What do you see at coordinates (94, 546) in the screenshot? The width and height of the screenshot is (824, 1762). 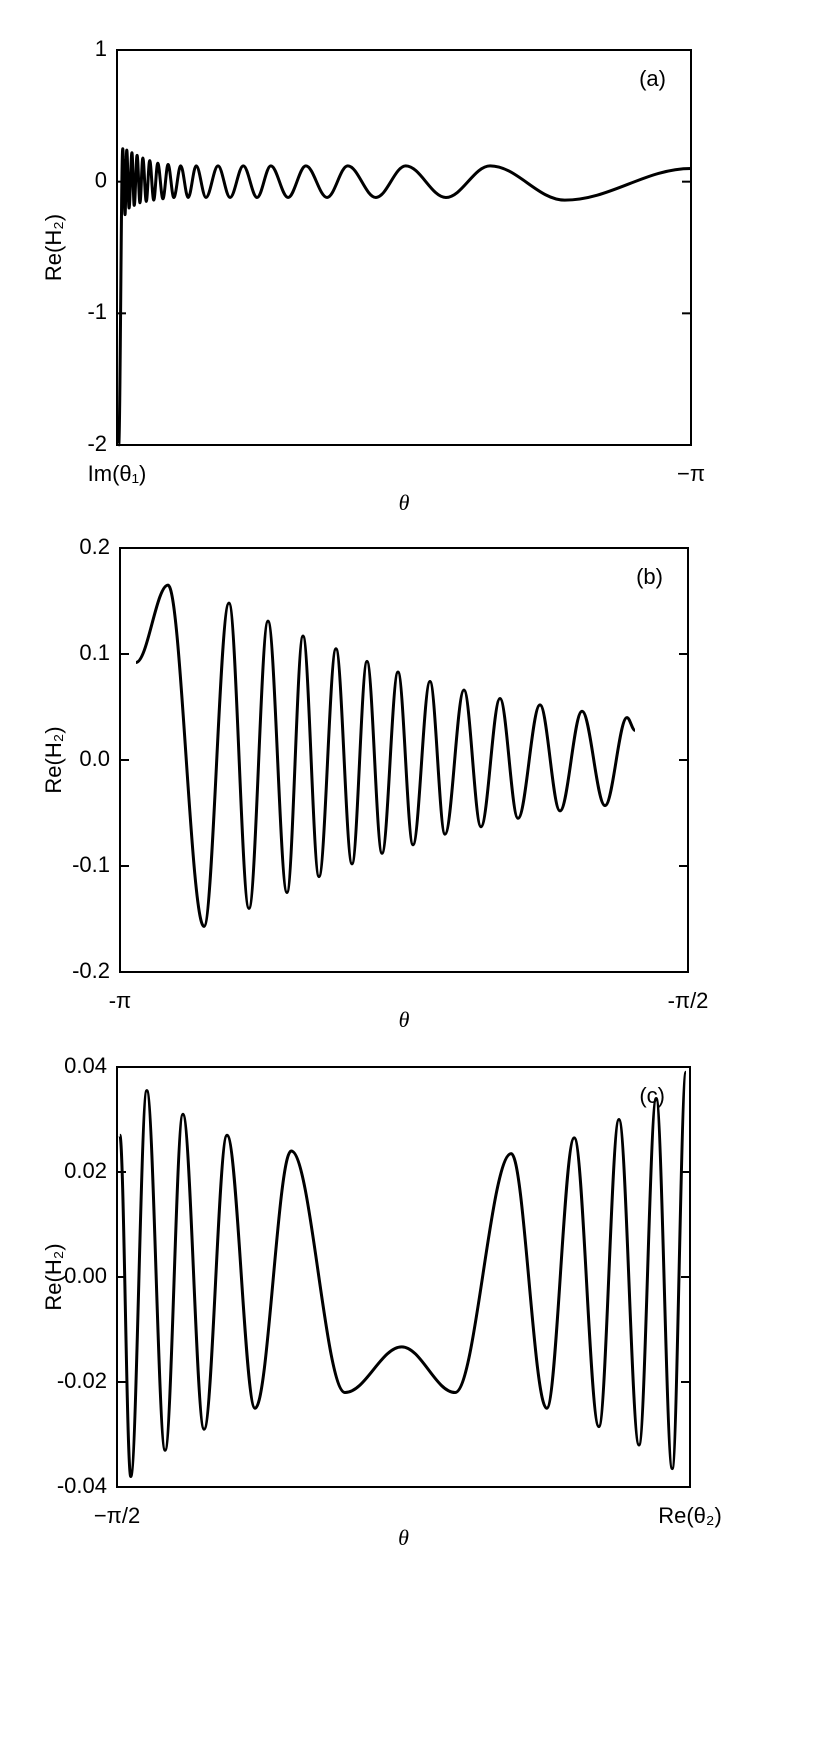 I see `y-tick-label: 0.2` at bounding box center [94, 546].